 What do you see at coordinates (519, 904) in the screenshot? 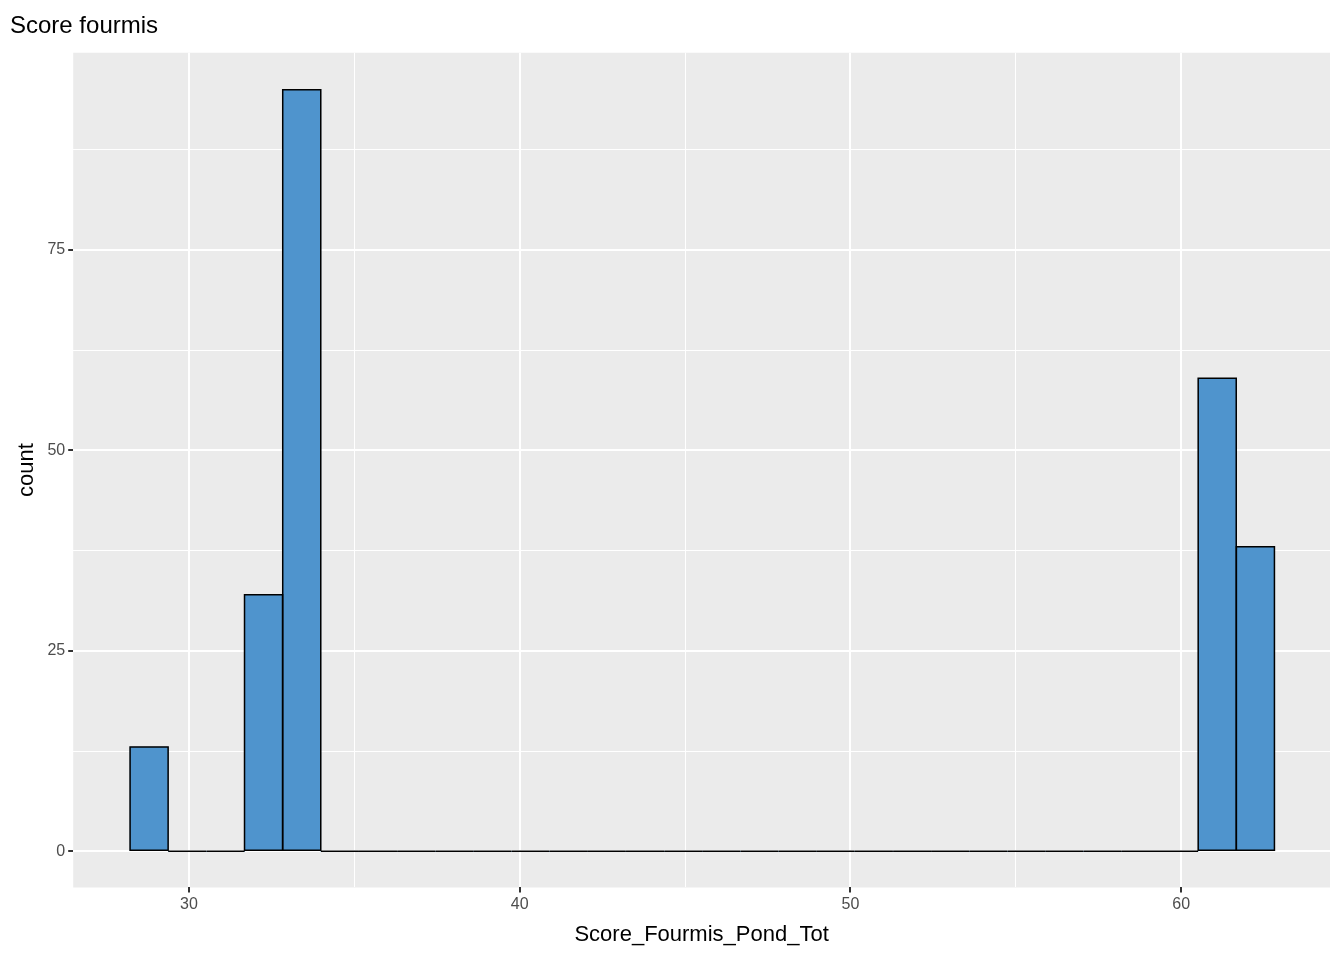
I see `x-tick-label: 40` at bounding box center [519, 904].